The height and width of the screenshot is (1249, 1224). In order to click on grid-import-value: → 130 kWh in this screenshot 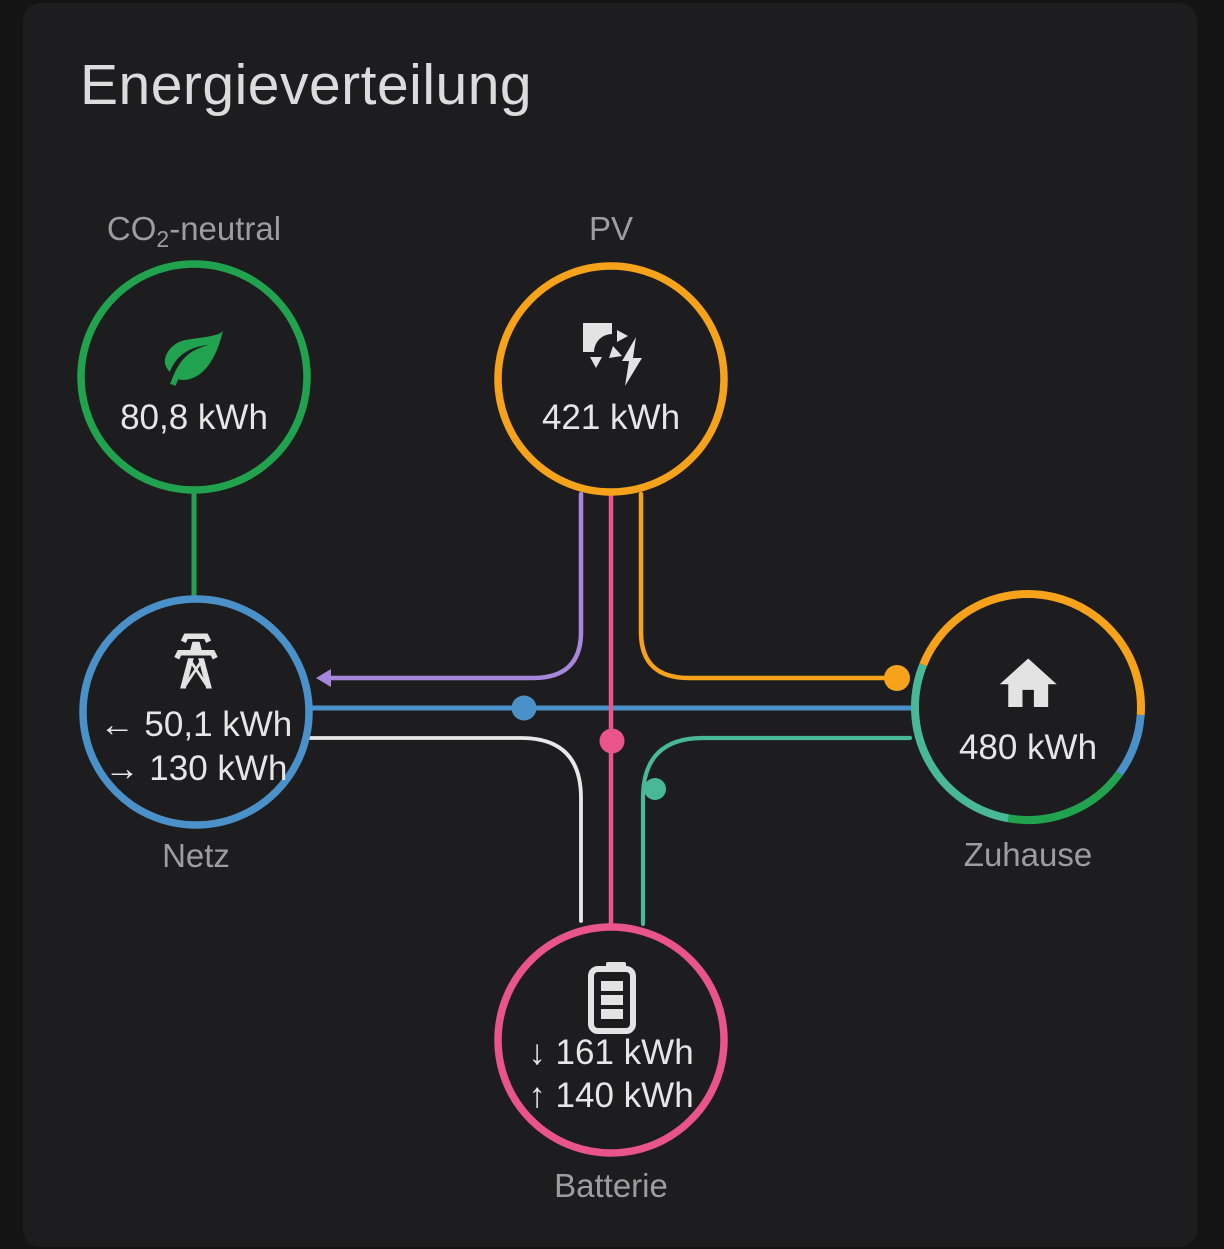, I will do `click(196, 768)`.